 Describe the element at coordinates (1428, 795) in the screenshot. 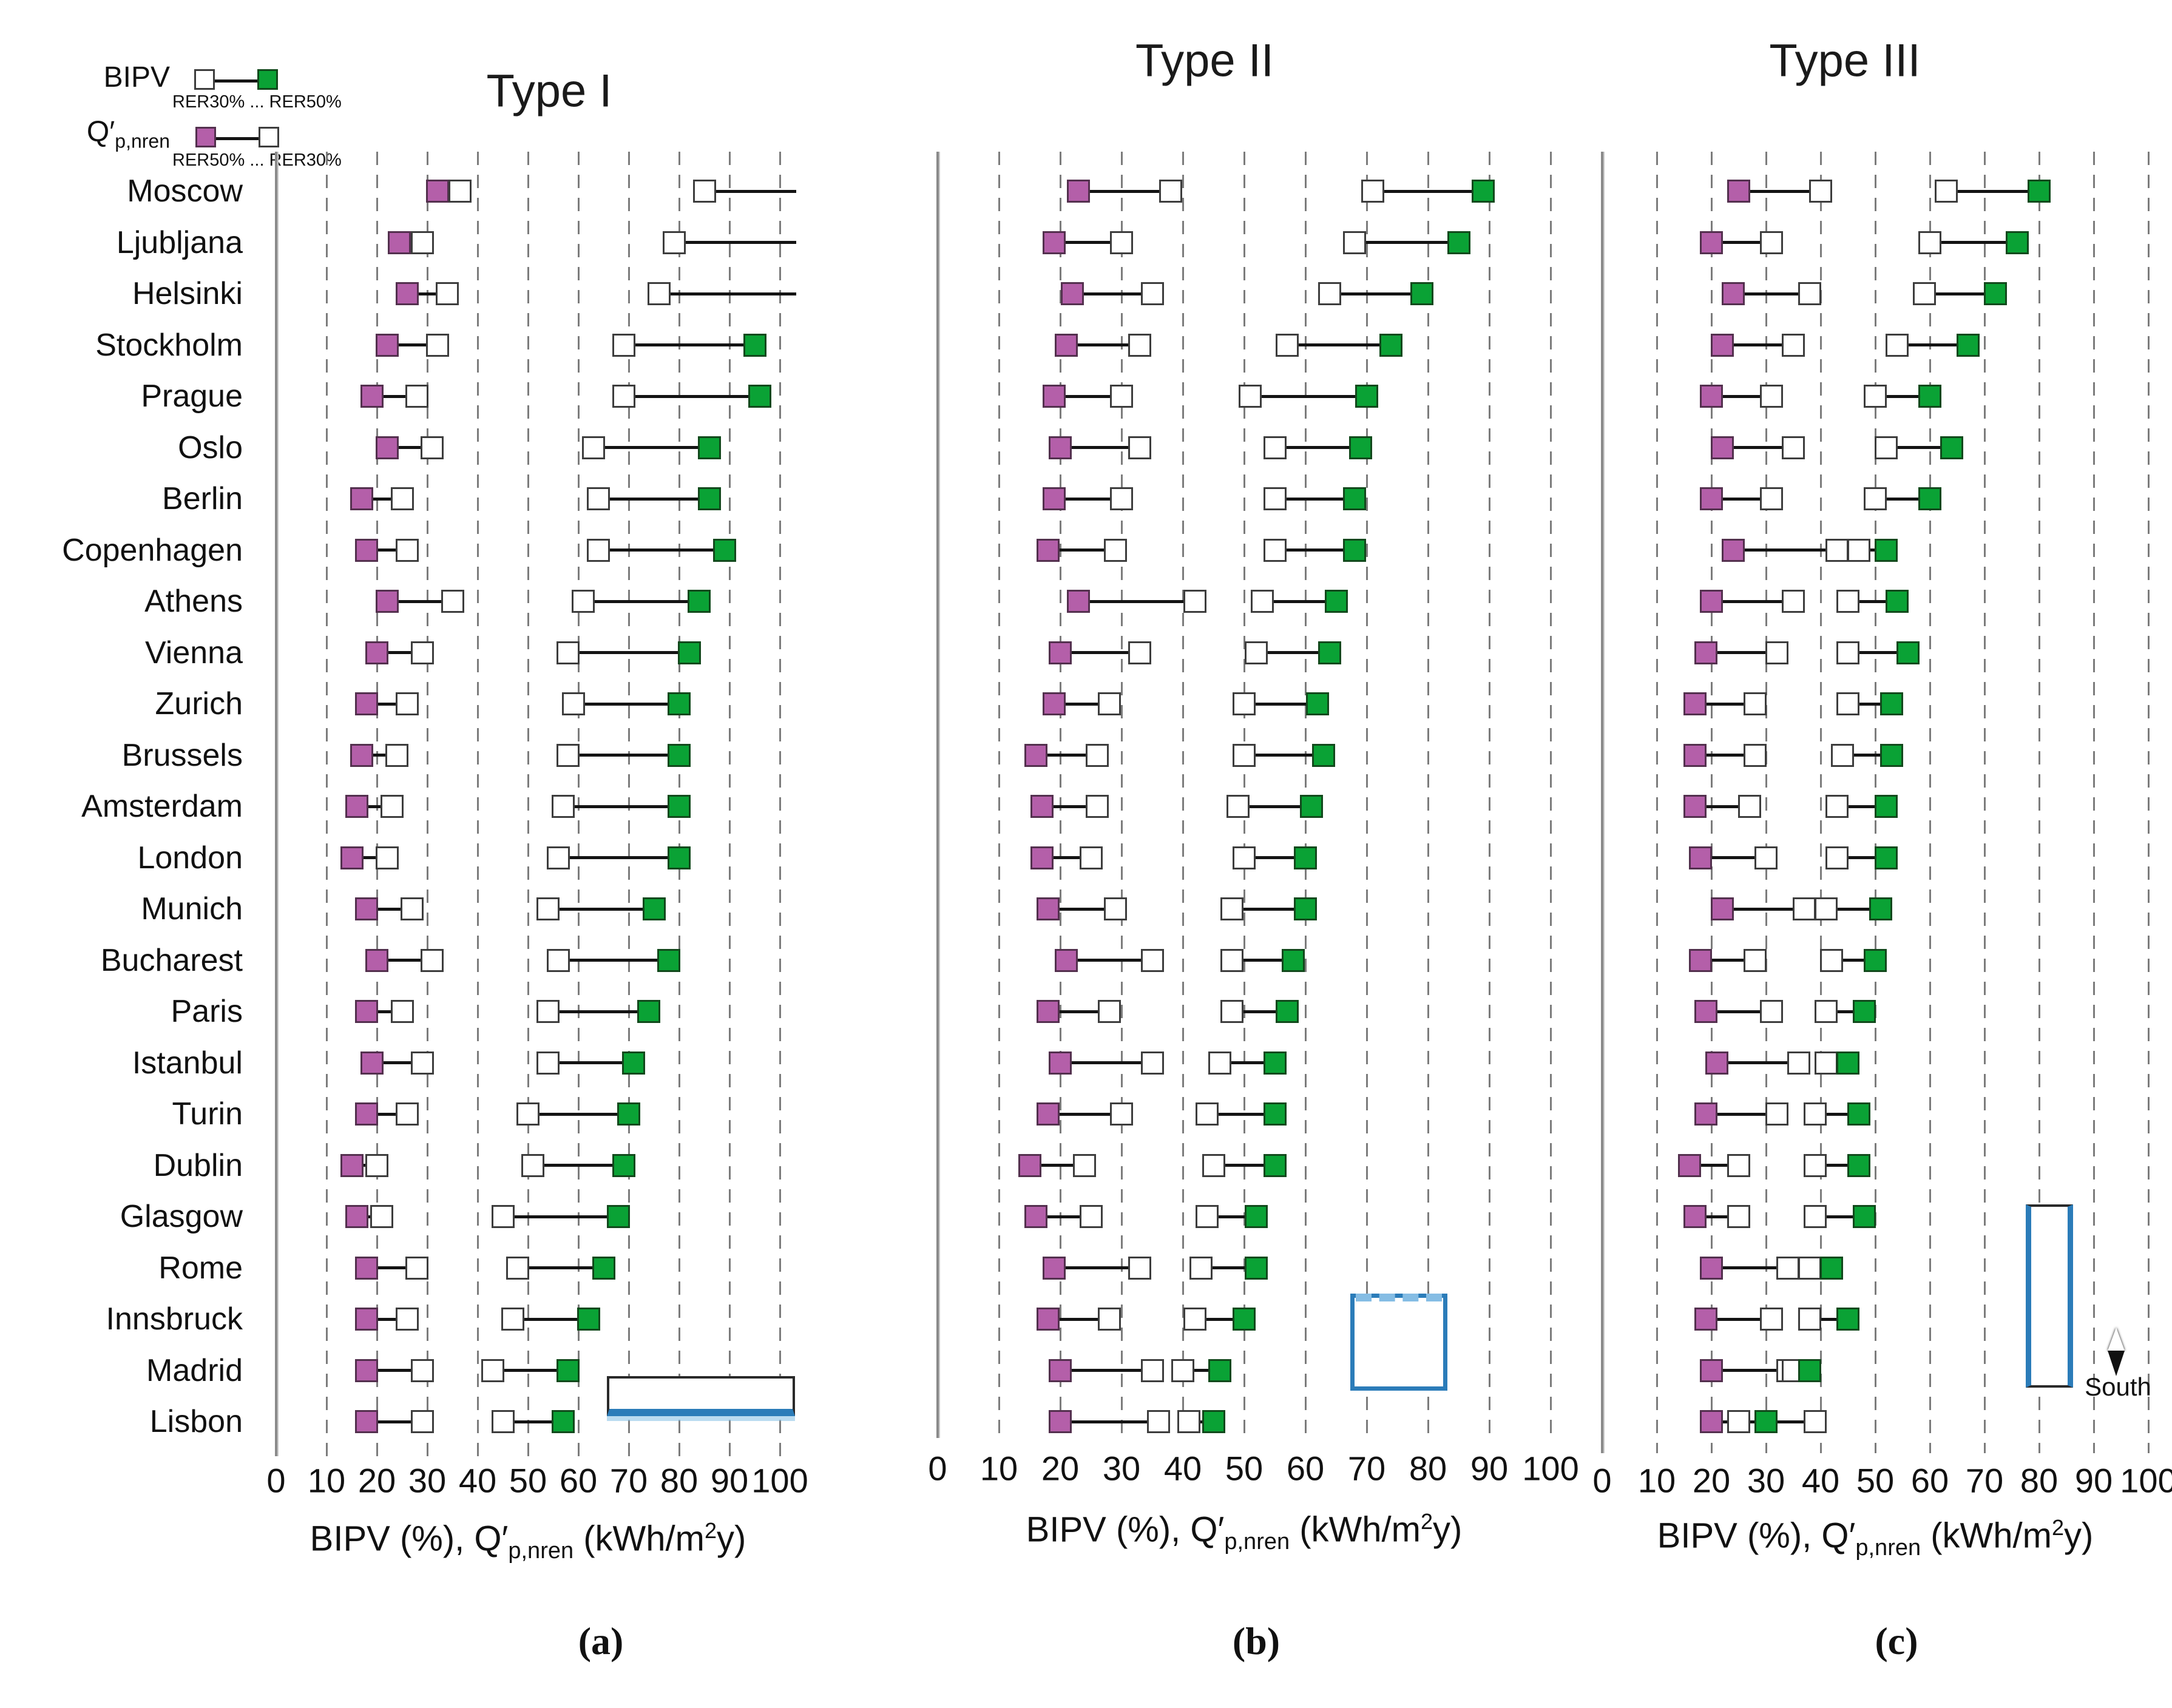

I see `gridline` at that location.